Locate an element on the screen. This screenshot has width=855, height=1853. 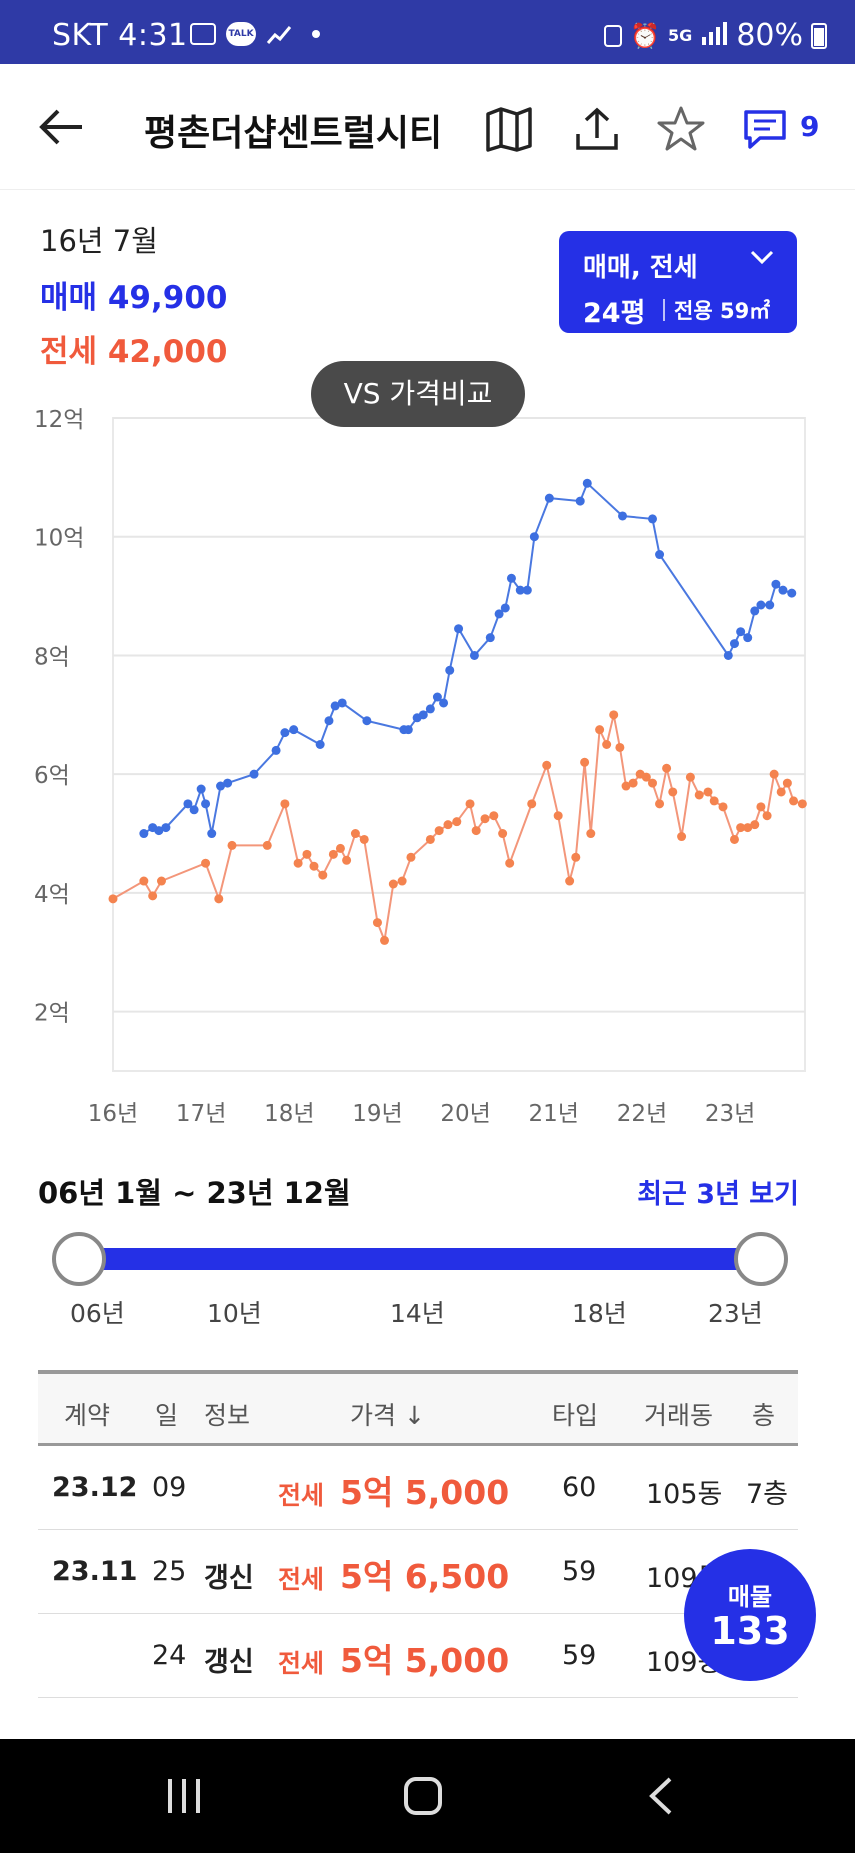
page-title: 평촌더샵센트럴시티 is located at coordinates (293, 133).